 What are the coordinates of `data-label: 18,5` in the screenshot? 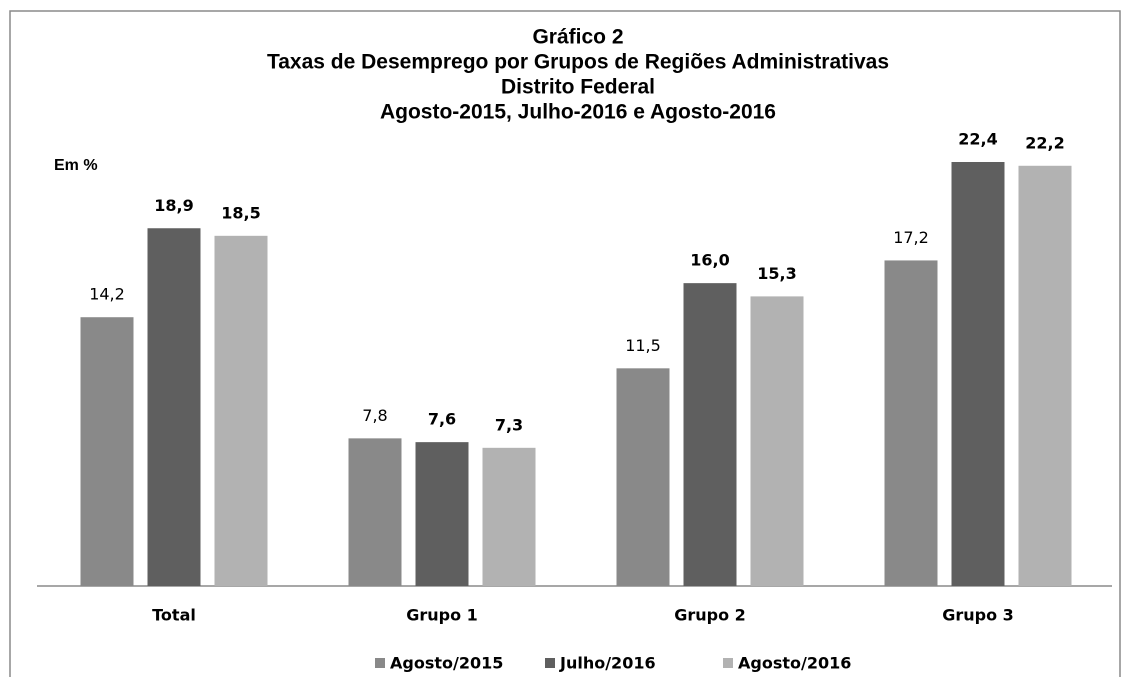 It's located at (240, 212).